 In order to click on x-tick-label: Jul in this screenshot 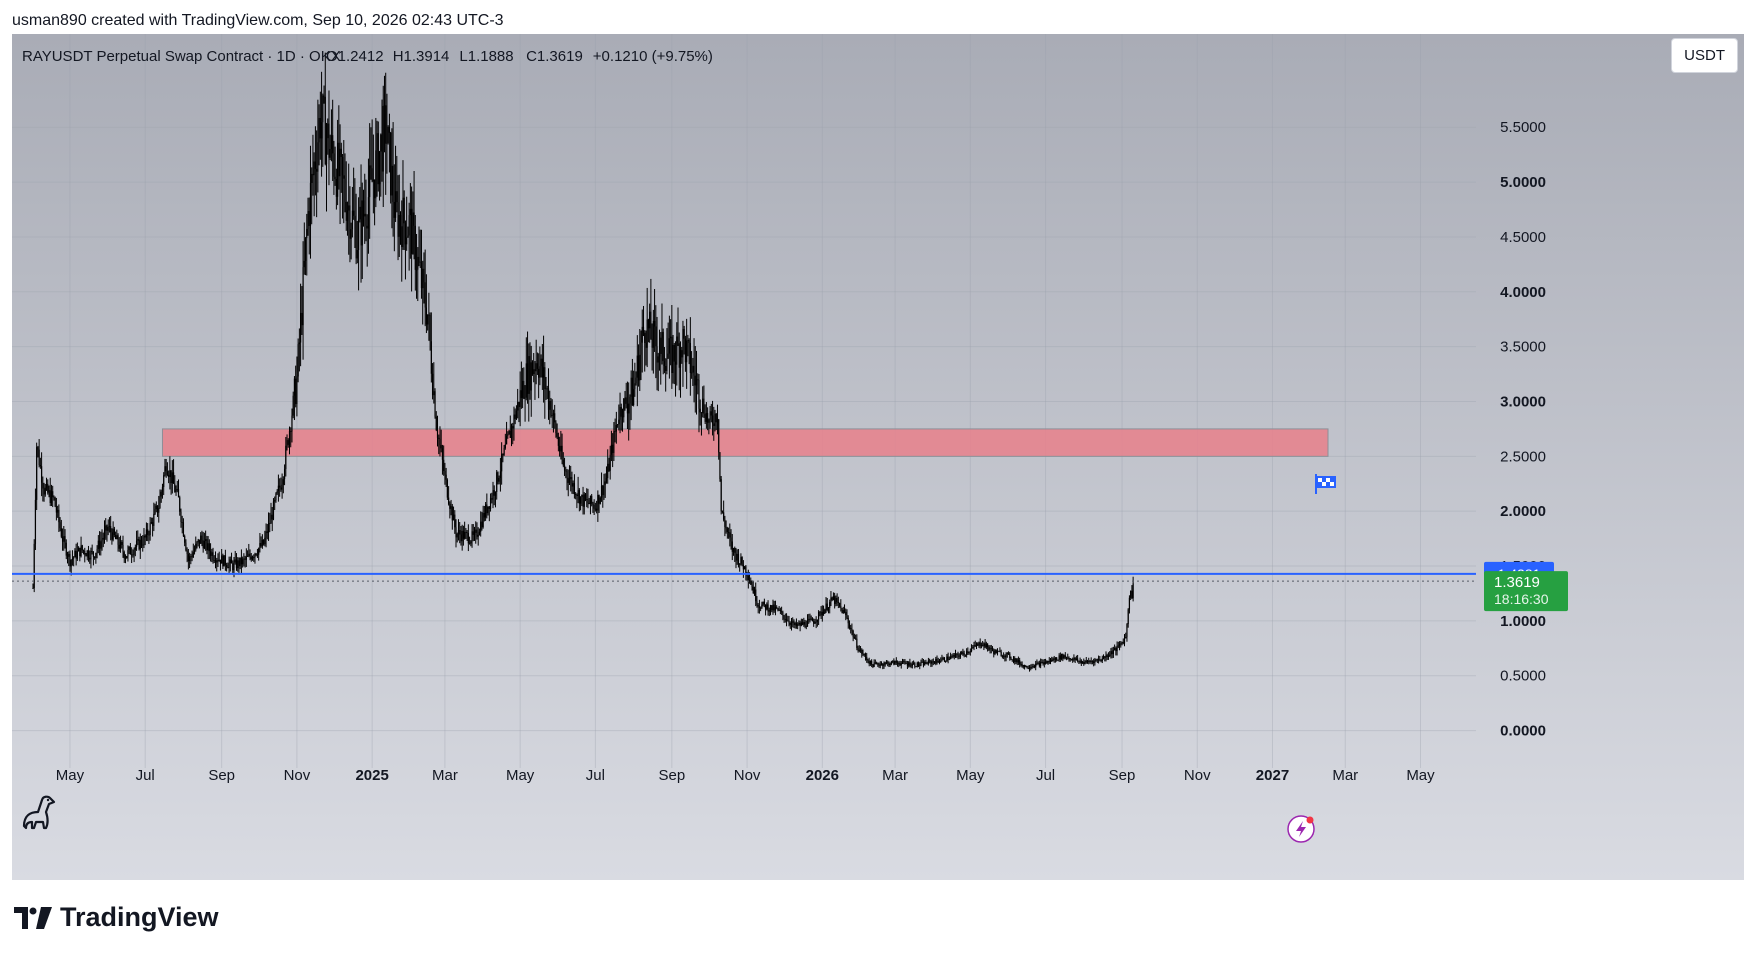, I will do `click(1045, 775)`.